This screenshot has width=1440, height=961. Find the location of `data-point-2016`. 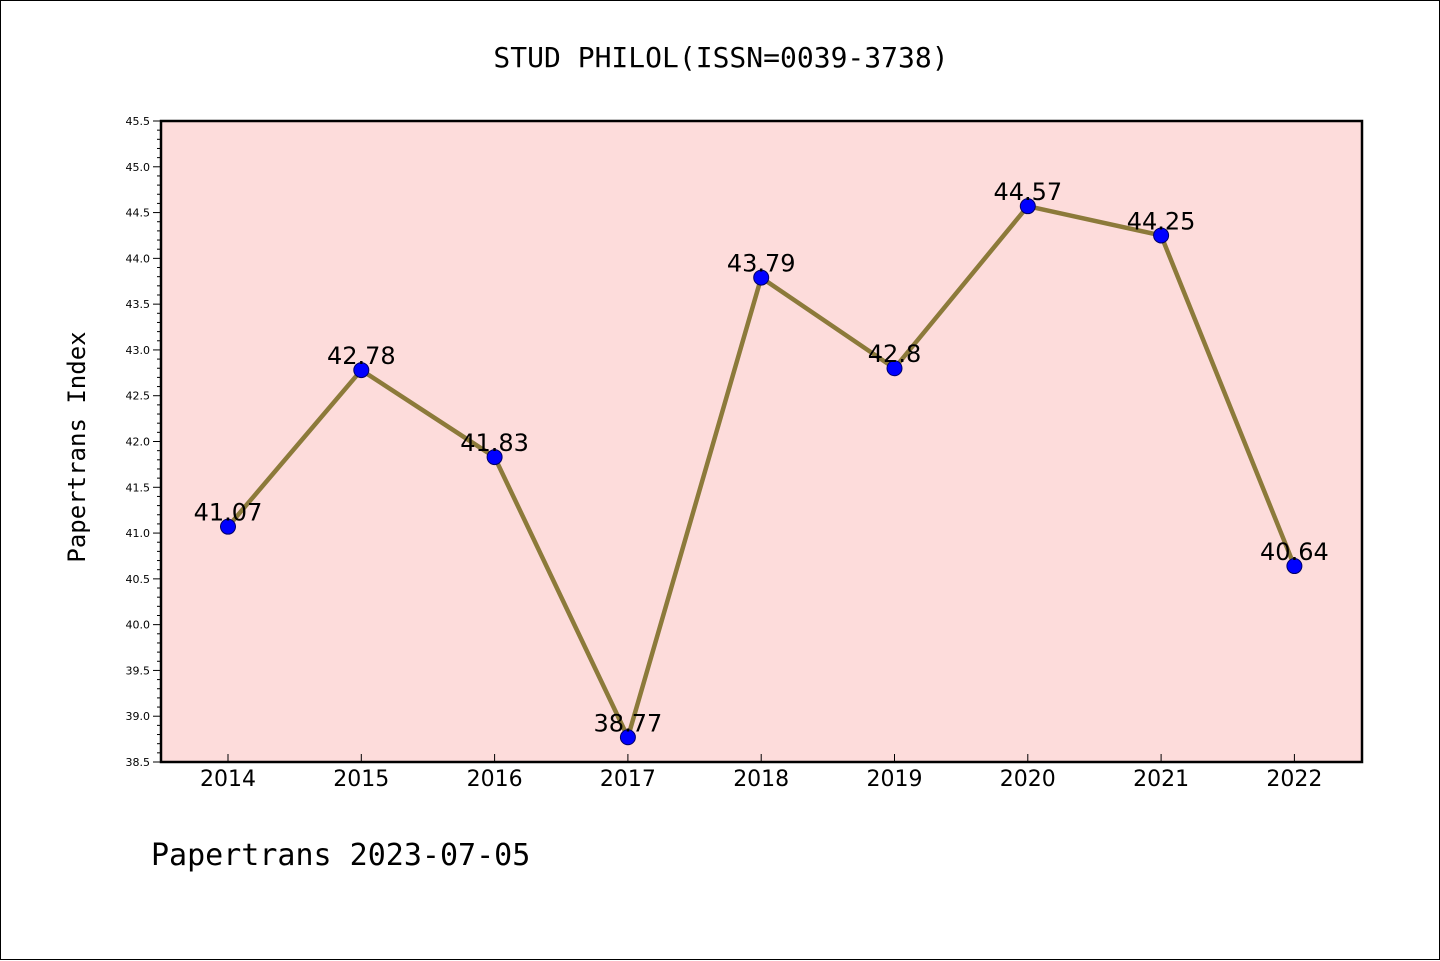

data-point-2016 is located at coordinates (494, 457).